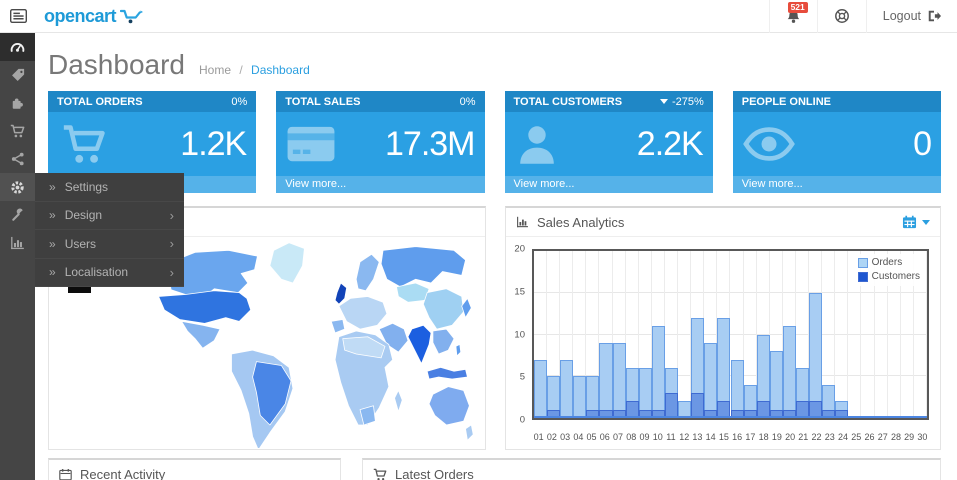 The image size is (957, 480). I want to click on sidebar-item-reports, so click(17, 243).